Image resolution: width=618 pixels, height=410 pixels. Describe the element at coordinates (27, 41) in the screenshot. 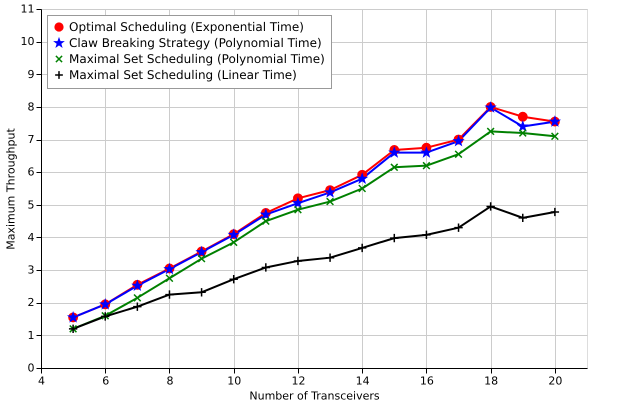

I see `y-tick-label: 10` at that location.